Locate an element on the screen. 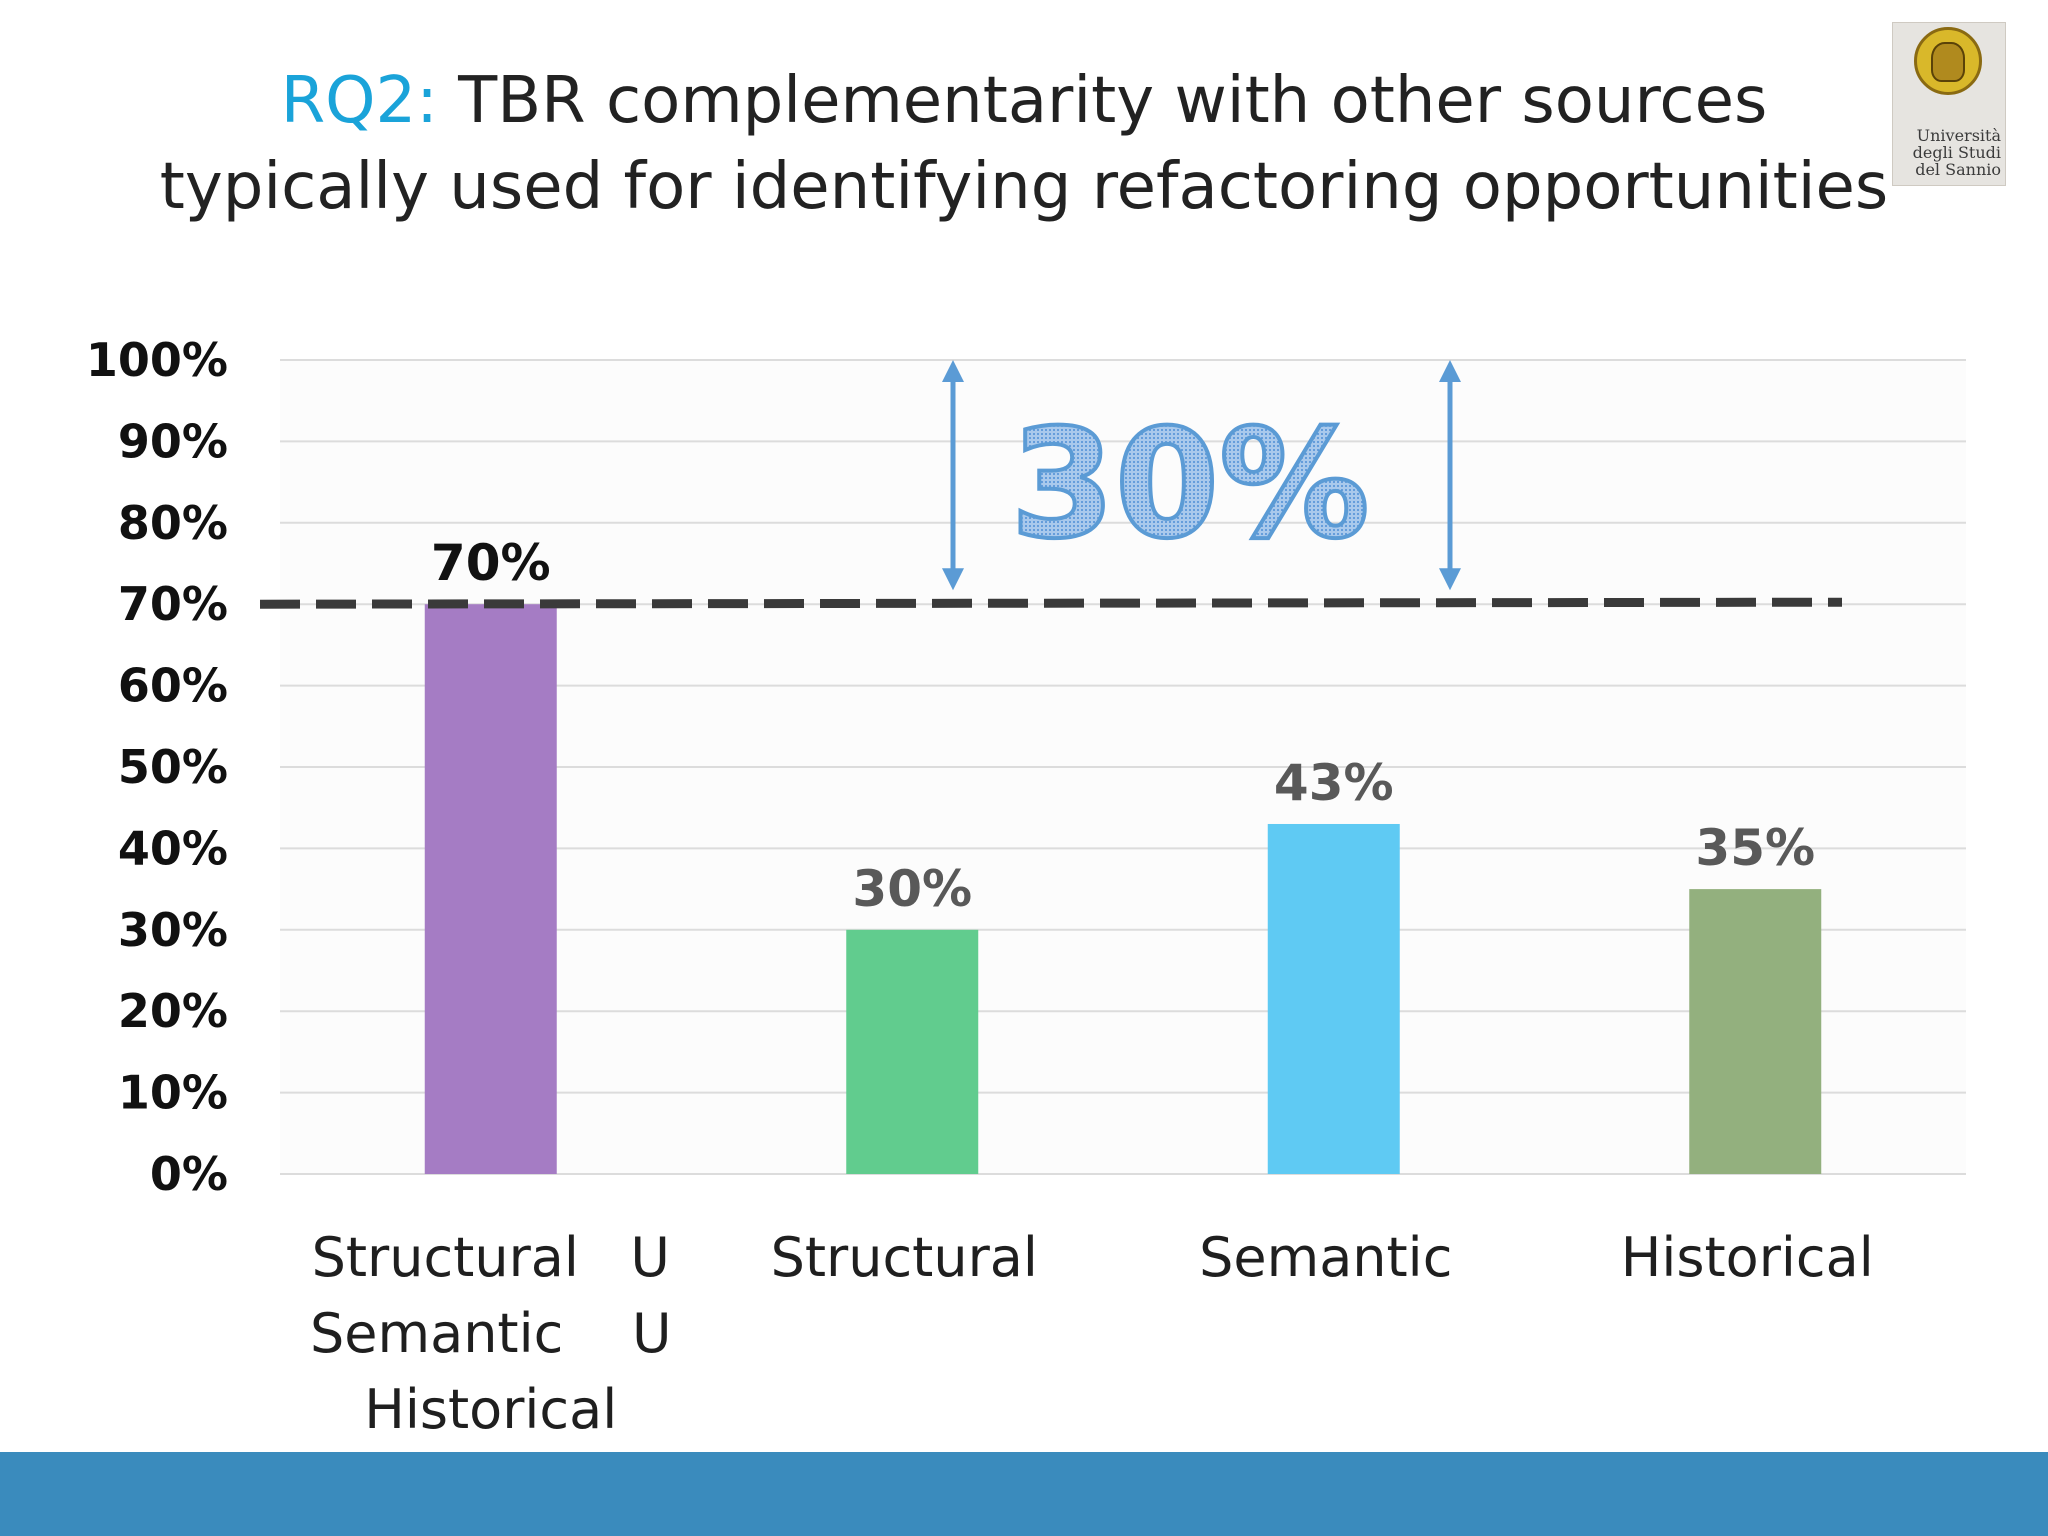 This screenshot has height=1536, width=2048. y-tick-label: 90% is located at coordinates (173, 441).